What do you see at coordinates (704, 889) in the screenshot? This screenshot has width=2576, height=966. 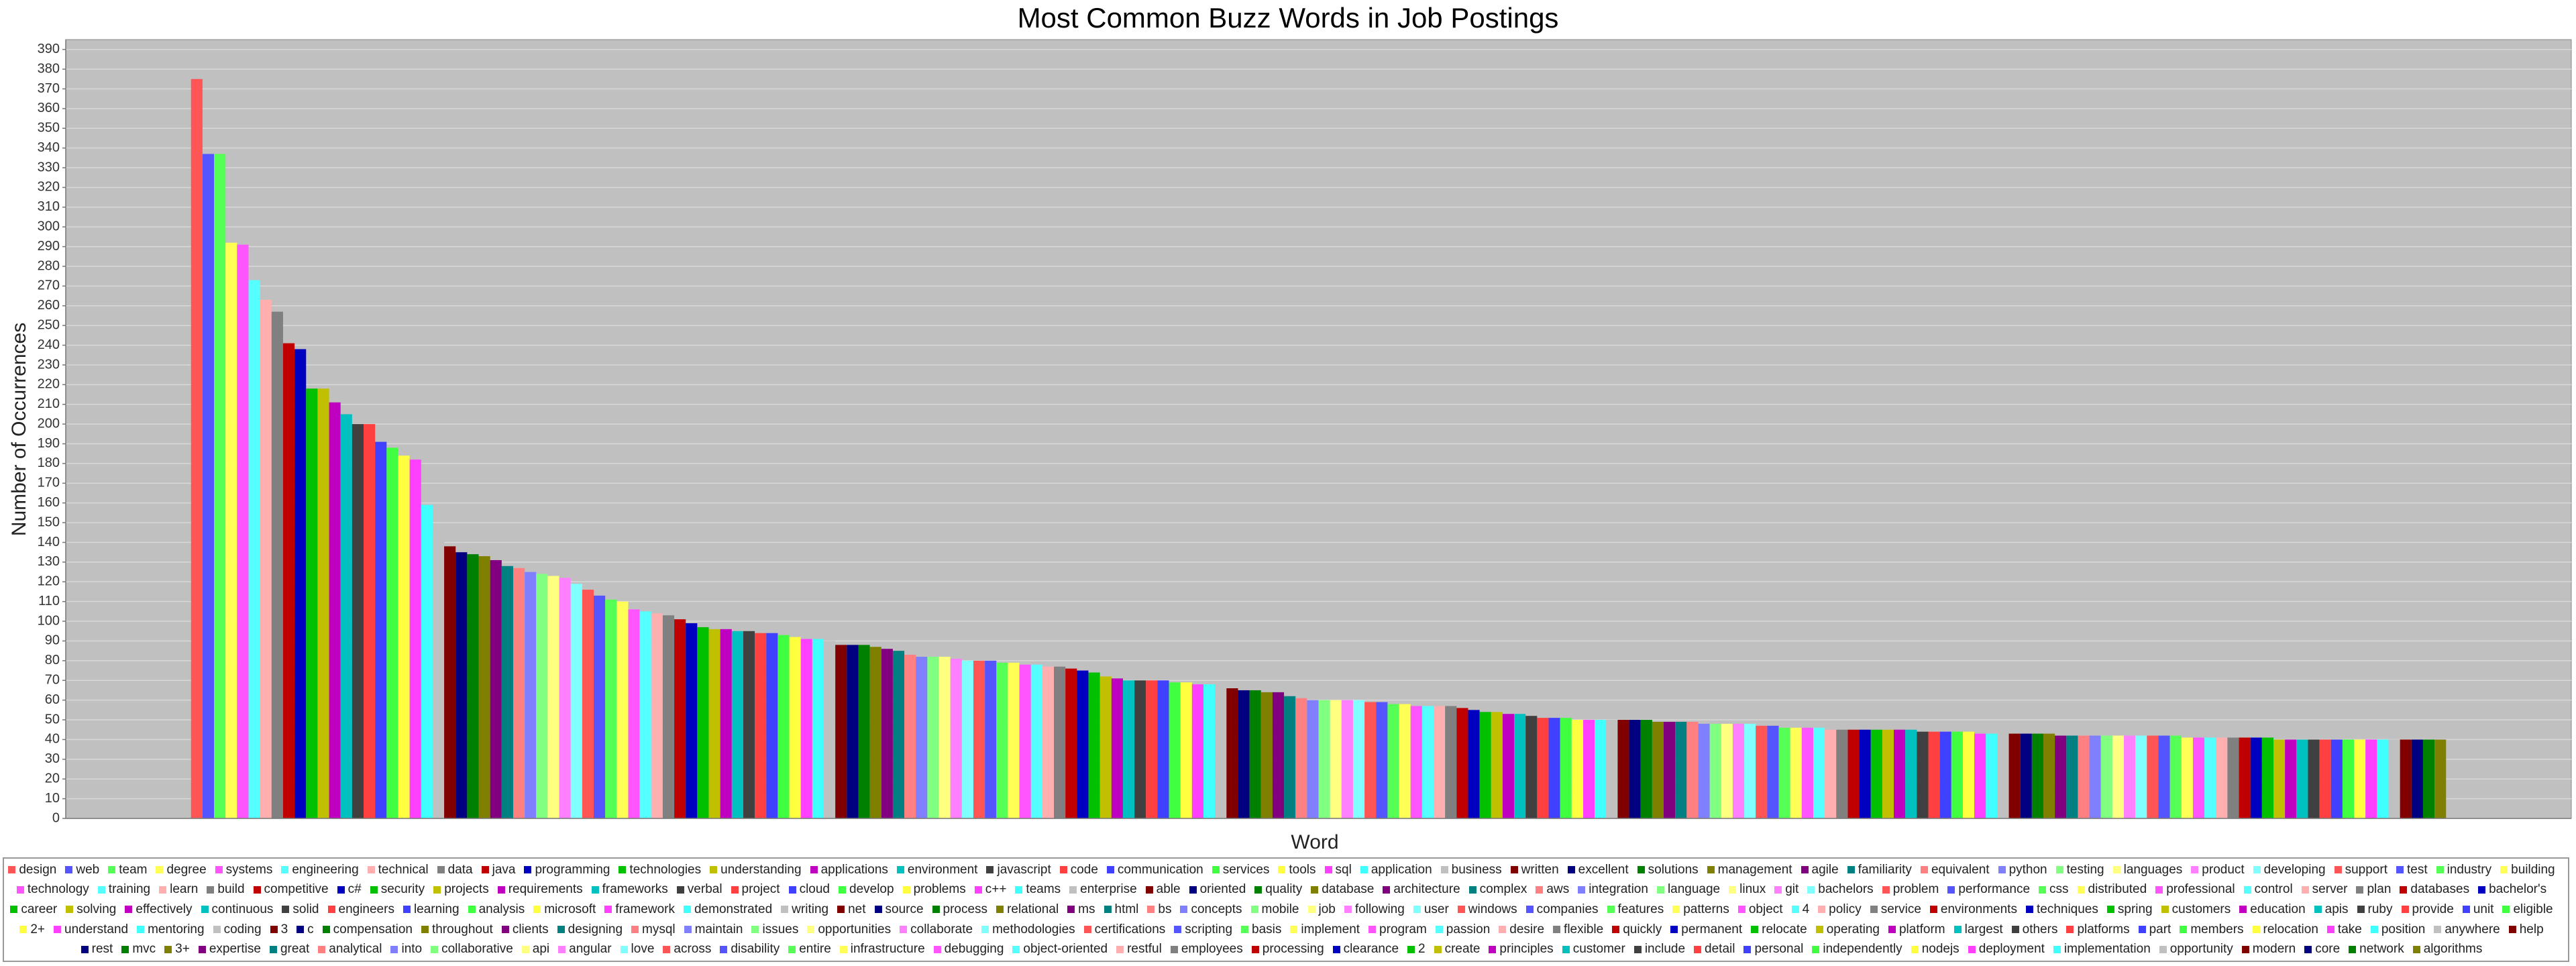 I see `legend-label: verbal` at bounding box center [704, 889].